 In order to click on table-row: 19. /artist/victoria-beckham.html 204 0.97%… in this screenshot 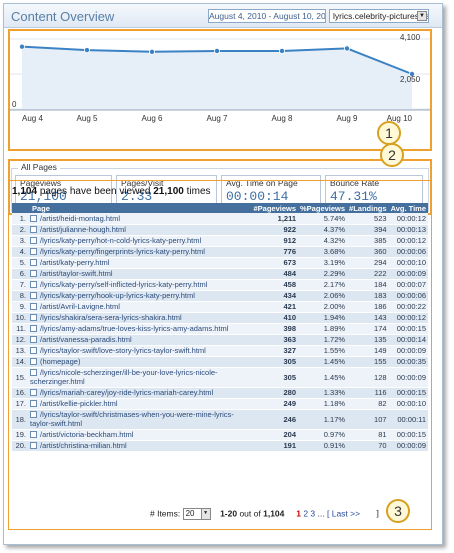, I will do `click(220, 435)`.